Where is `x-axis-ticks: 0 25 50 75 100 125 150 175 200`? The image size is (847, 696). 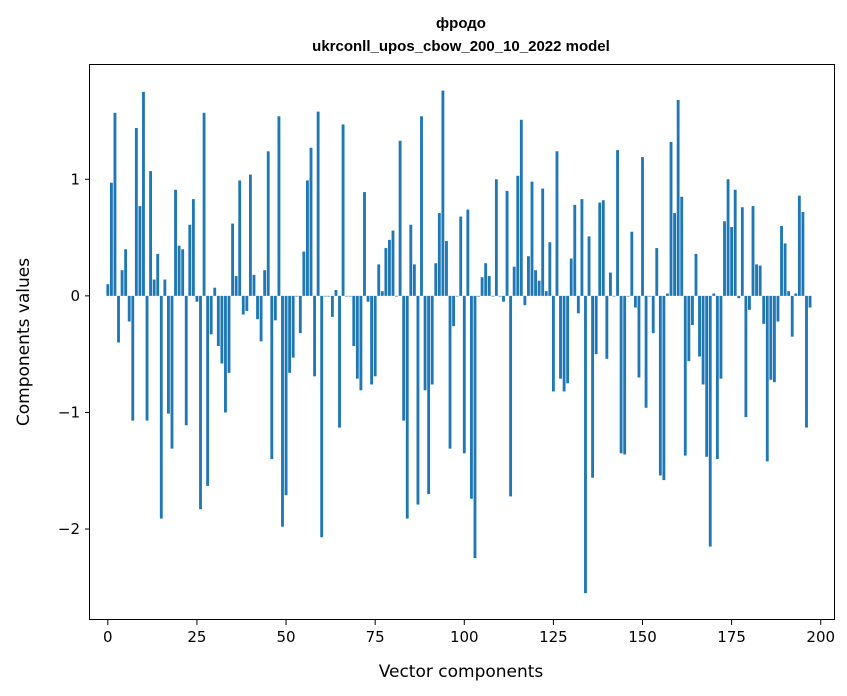
x-axis-ticks: 0 25 50 75 100 125 150 175 200 is located at coordinates (469, 633).